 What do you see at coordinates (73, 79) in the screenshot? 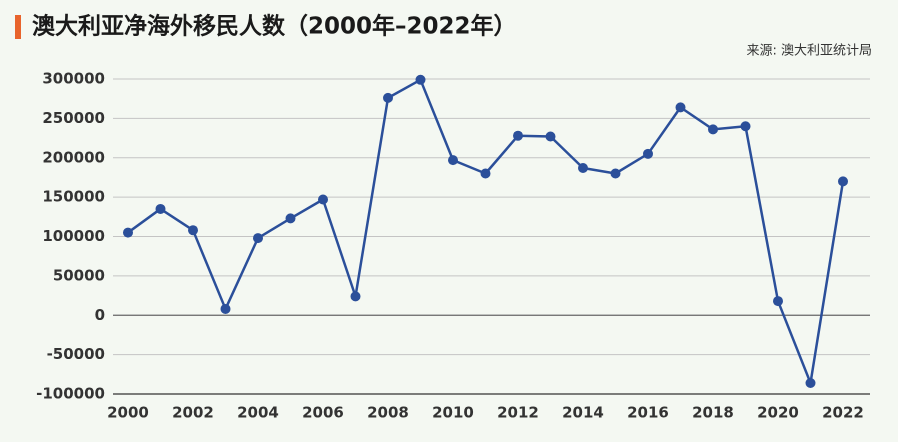
I see `y-tick-label: 300000` at bounding box center [73, 79].